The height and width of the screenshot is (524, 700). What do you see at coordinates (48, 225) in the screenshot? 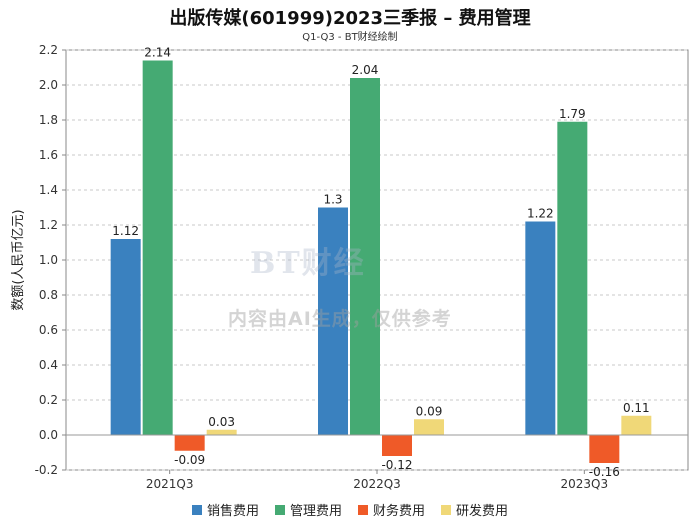
I see `y-tick-label: 1.2` at bounding box center [48, 225].